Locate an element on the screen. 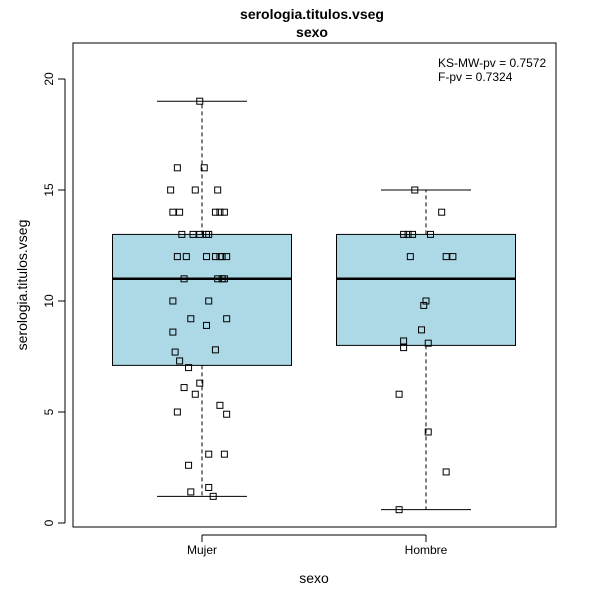 This screenshot has width=600, height=600. chart-title: serologia.titulos.vseg is located at coordinates (312, 14).